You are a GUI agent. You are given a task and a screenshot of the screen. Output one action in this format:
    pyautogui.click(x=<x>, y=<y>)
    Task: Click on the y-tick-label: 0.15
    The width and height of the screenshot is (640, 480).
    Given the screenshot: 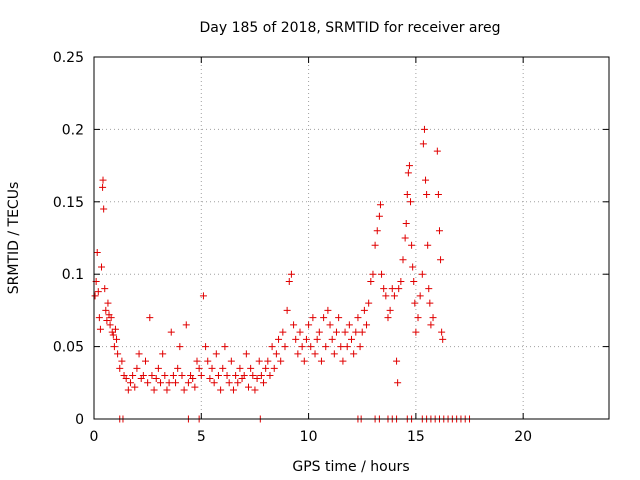 What is the action you would take?
    pyautogui.click(x=68, y=203)
    